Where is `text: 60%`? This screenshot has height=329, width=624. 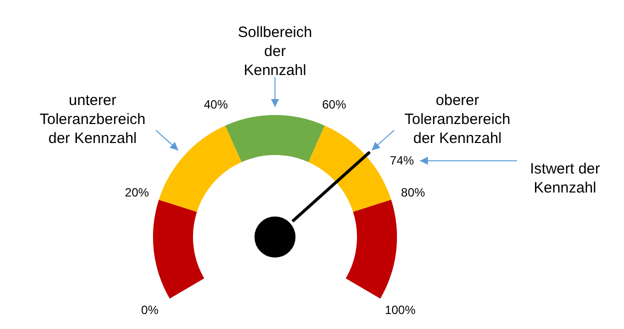 text: 60% is located at coordinates (334, 105).